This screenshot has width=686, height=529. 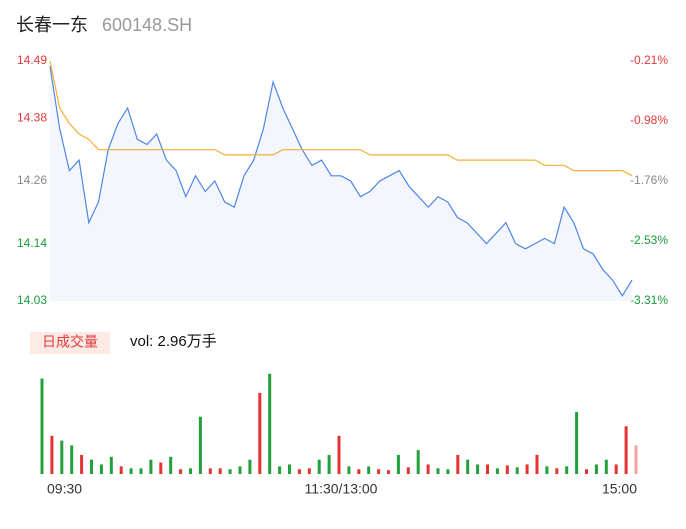 What do you see at coordinates (619, 489) in the screenshot?
I see `x-tick-label: 15:00` at bounding box center [619, 489].